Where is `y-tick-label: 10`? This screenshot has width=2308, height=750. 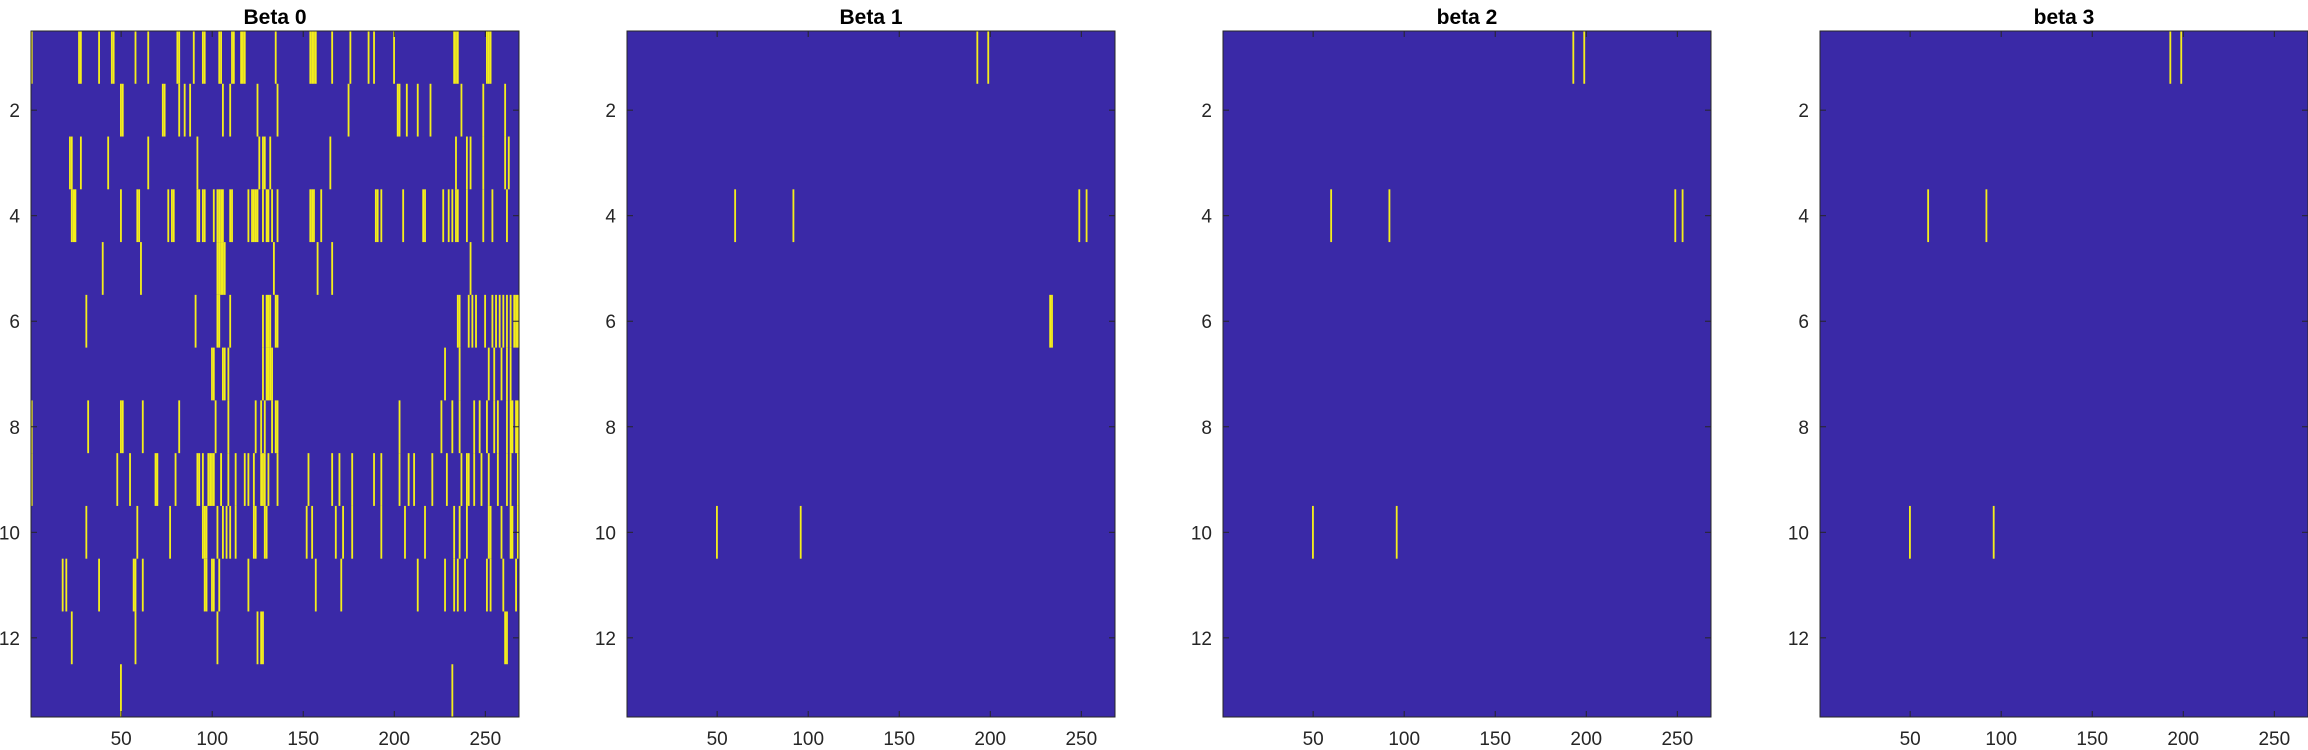
y-tick-label: 10 is located at coordinates (10, 533).